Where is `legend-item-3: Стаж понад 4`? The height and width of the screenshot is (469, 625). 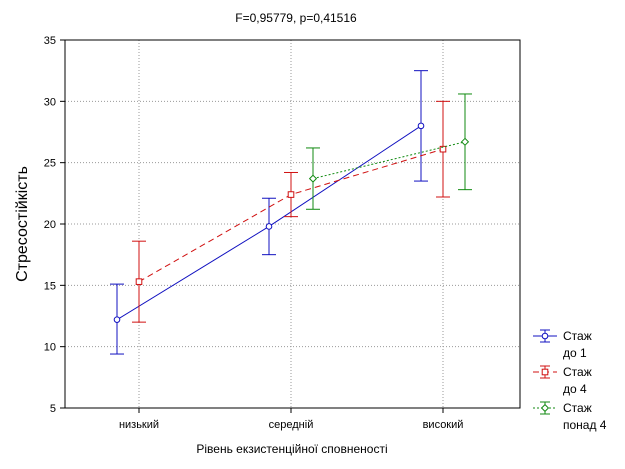 legend-item-3: Стаж понад 4 is located at coordinates (570, 416).